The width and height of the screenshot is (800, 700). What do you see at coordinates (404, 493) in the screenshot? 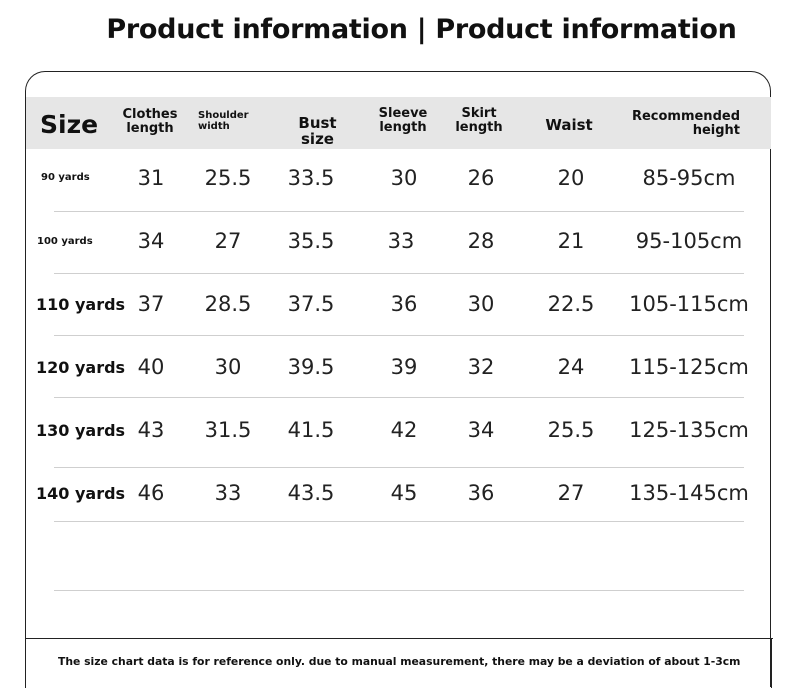
I see `cell-sleeve: 45` at bounding box center [404, 493].